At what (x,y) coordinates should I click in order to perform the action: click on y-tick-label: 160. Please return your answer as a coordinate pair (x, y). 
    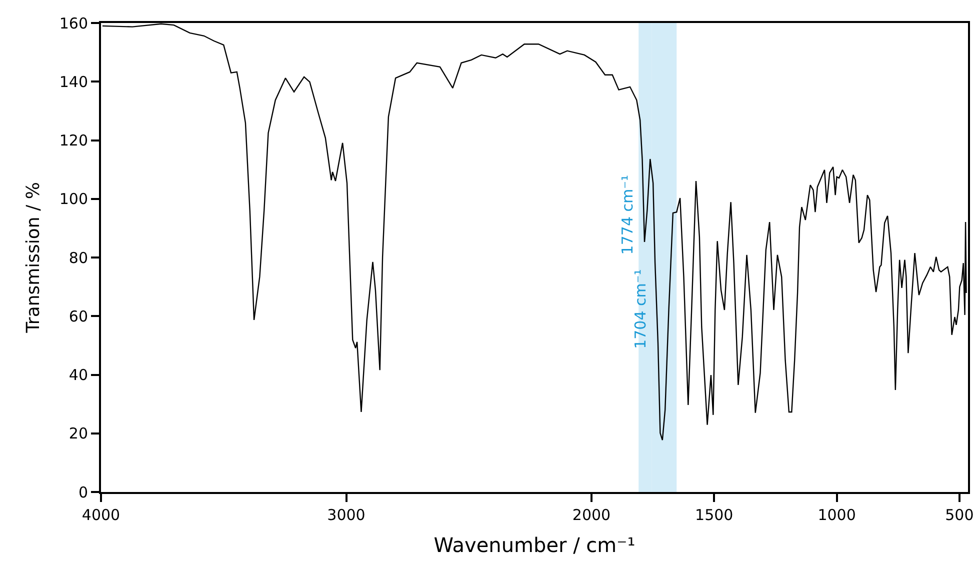
    Looking at the image, I should click on (73, 23).